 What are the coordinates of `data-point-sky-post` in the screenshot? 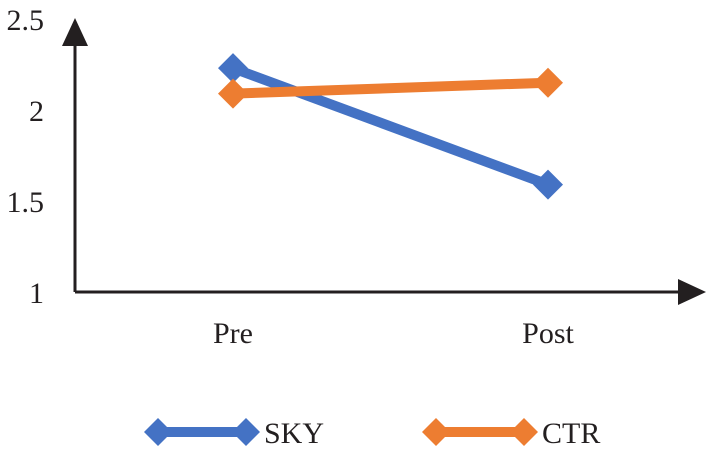 It's located at (548, 184).